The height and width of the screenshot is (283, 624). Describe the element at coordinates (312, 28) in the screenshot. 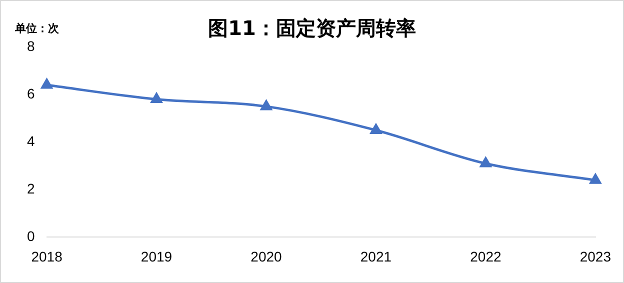

I see `chart-title: 图11：固定资产周转率` at that location.